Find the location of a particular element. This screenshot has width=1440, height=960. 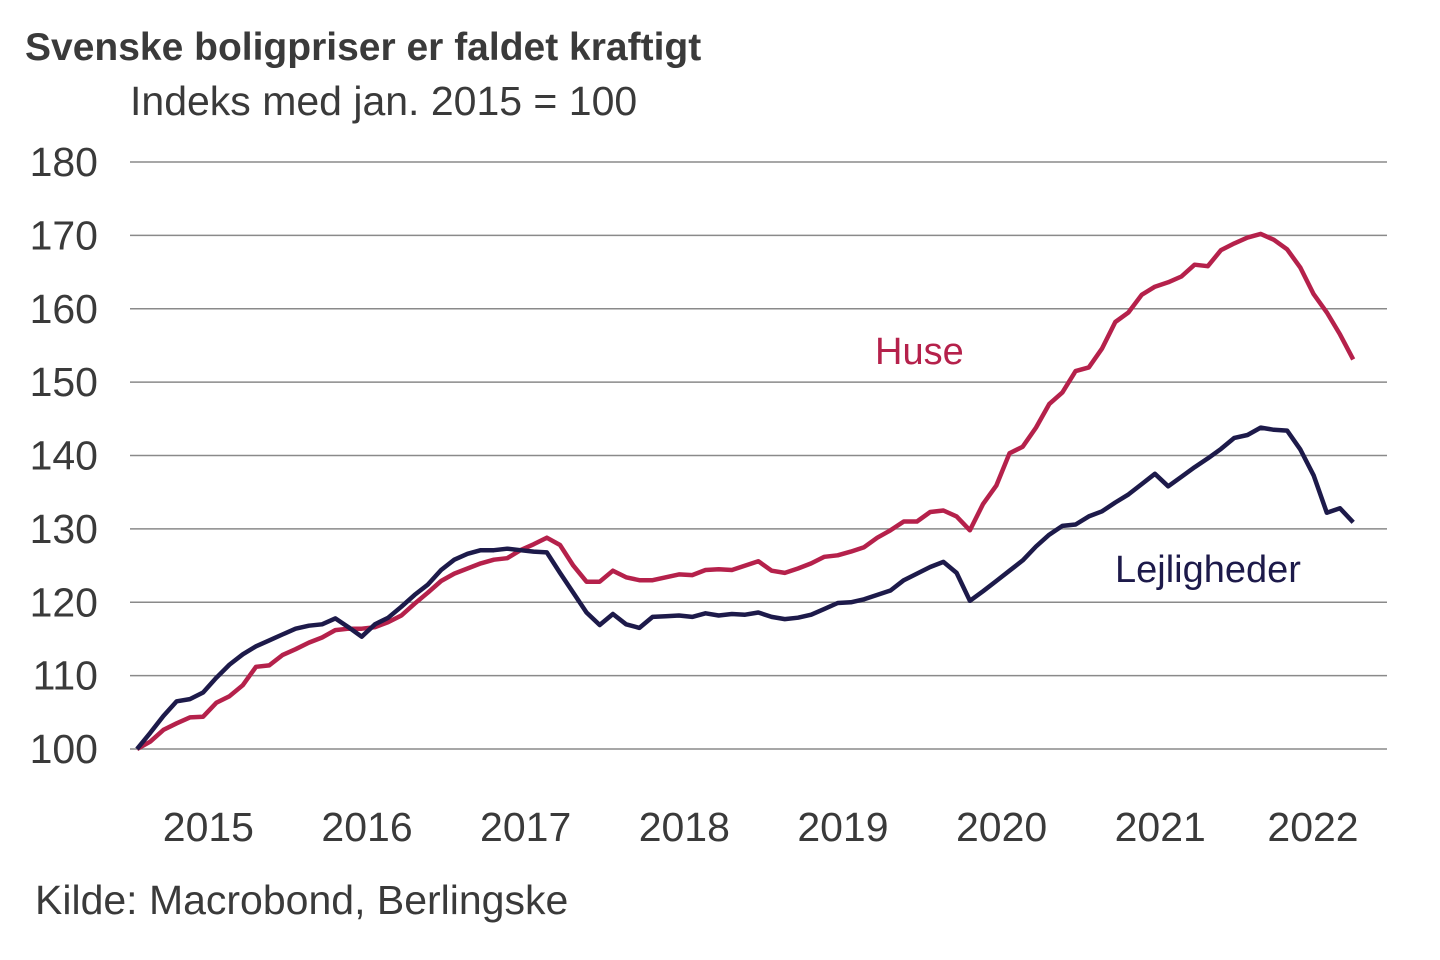

y-axis-ticks: 100 110 120 130 140 150 160 170 180 is located at coordinates (64, 455).